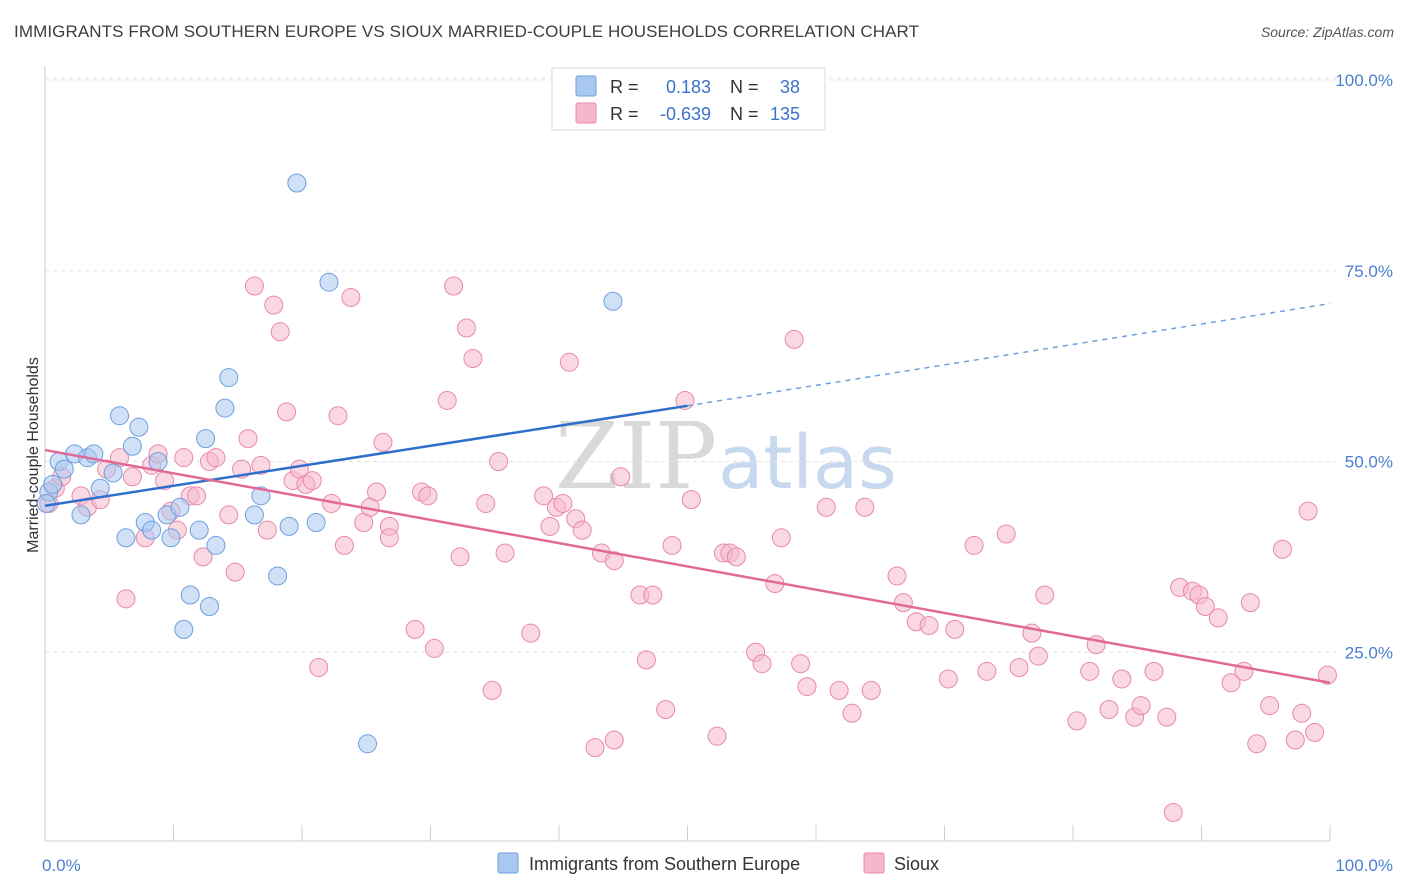 This screenshot has width=1406, height=892. What do you see at coordinates (1364, 366) in the screenshot?
I see `y-tick-labels: 25.0% 50.0% 75.0% 100.0%` at bounding box center [1364, 366].